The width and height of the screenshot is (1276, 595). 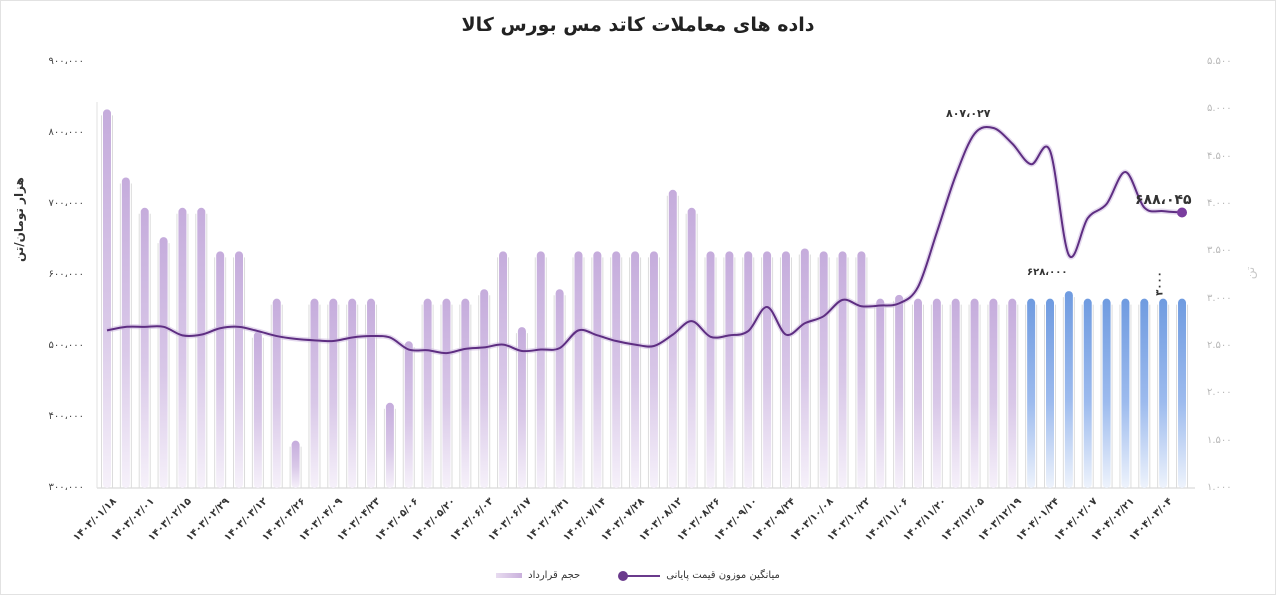 I want to click on legend: میانگین موزون قیمت پایانی حجم قرارداد, so click(x=638, y=575).